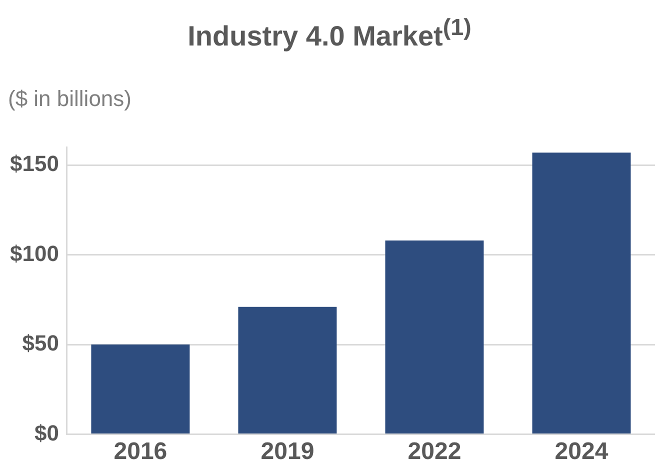 Image resolution: width=659 pixels, height=473 pixels. Describe the element at coordinates (287, 452) in the screenshot. I see `x-tick-label: 2019` at that location.